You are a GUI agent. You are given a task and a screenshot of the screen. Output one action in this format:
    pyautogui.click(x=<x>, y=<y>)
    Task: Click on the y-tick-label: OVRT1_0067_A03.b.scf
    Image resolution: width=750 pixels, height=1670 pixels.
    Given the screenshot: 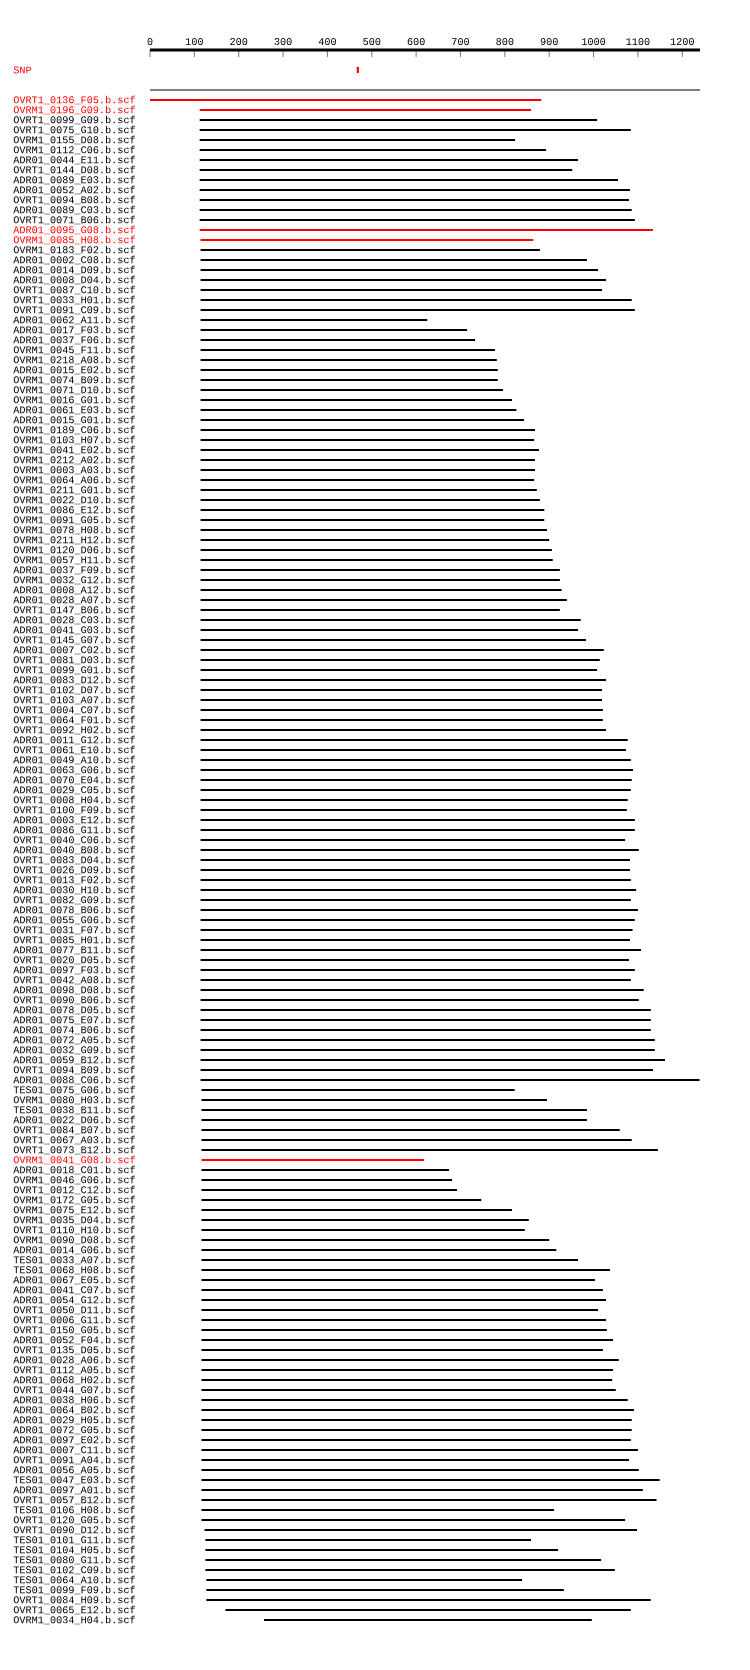 What is the action you would take?
    pyautogui.click(x=74, y=1140)
    